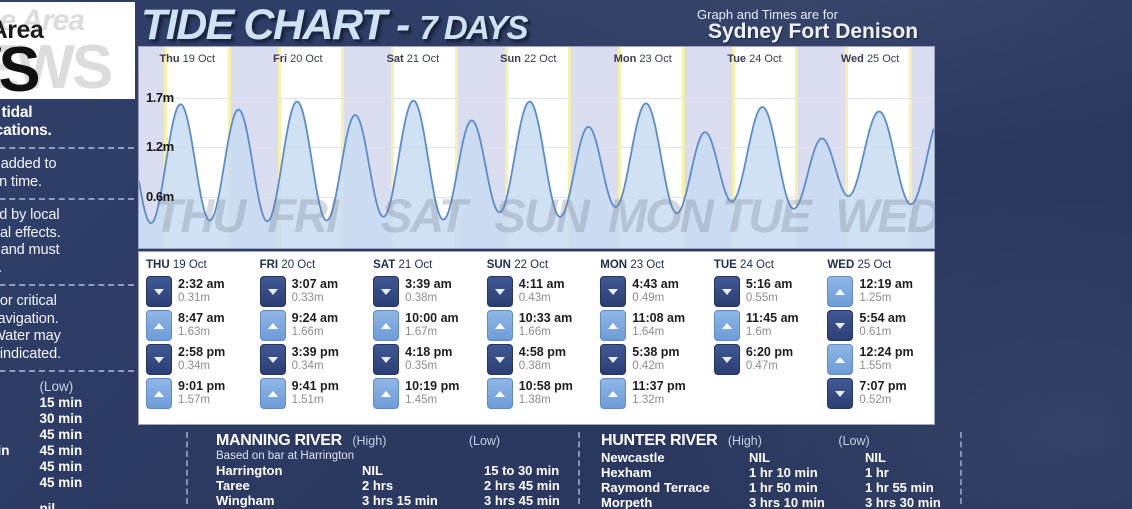 Image resolution: width=1132 pixels, height=509 pixels. What do you see at coordinates (776, 457) in the screenshot?
I see `river-row: Newcastle NIL NIL` at bounding box center [776, 457].